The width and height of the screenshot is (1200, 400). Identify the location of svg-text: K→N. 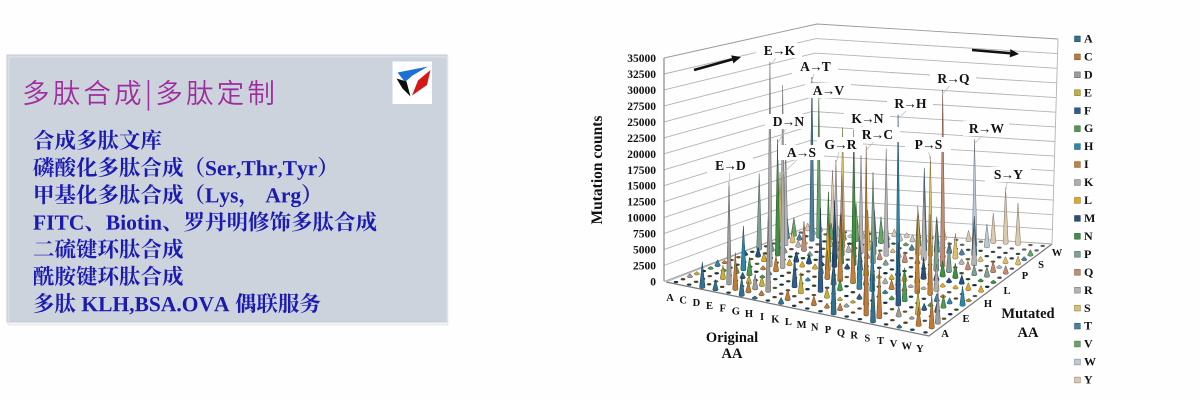
(867, 118).